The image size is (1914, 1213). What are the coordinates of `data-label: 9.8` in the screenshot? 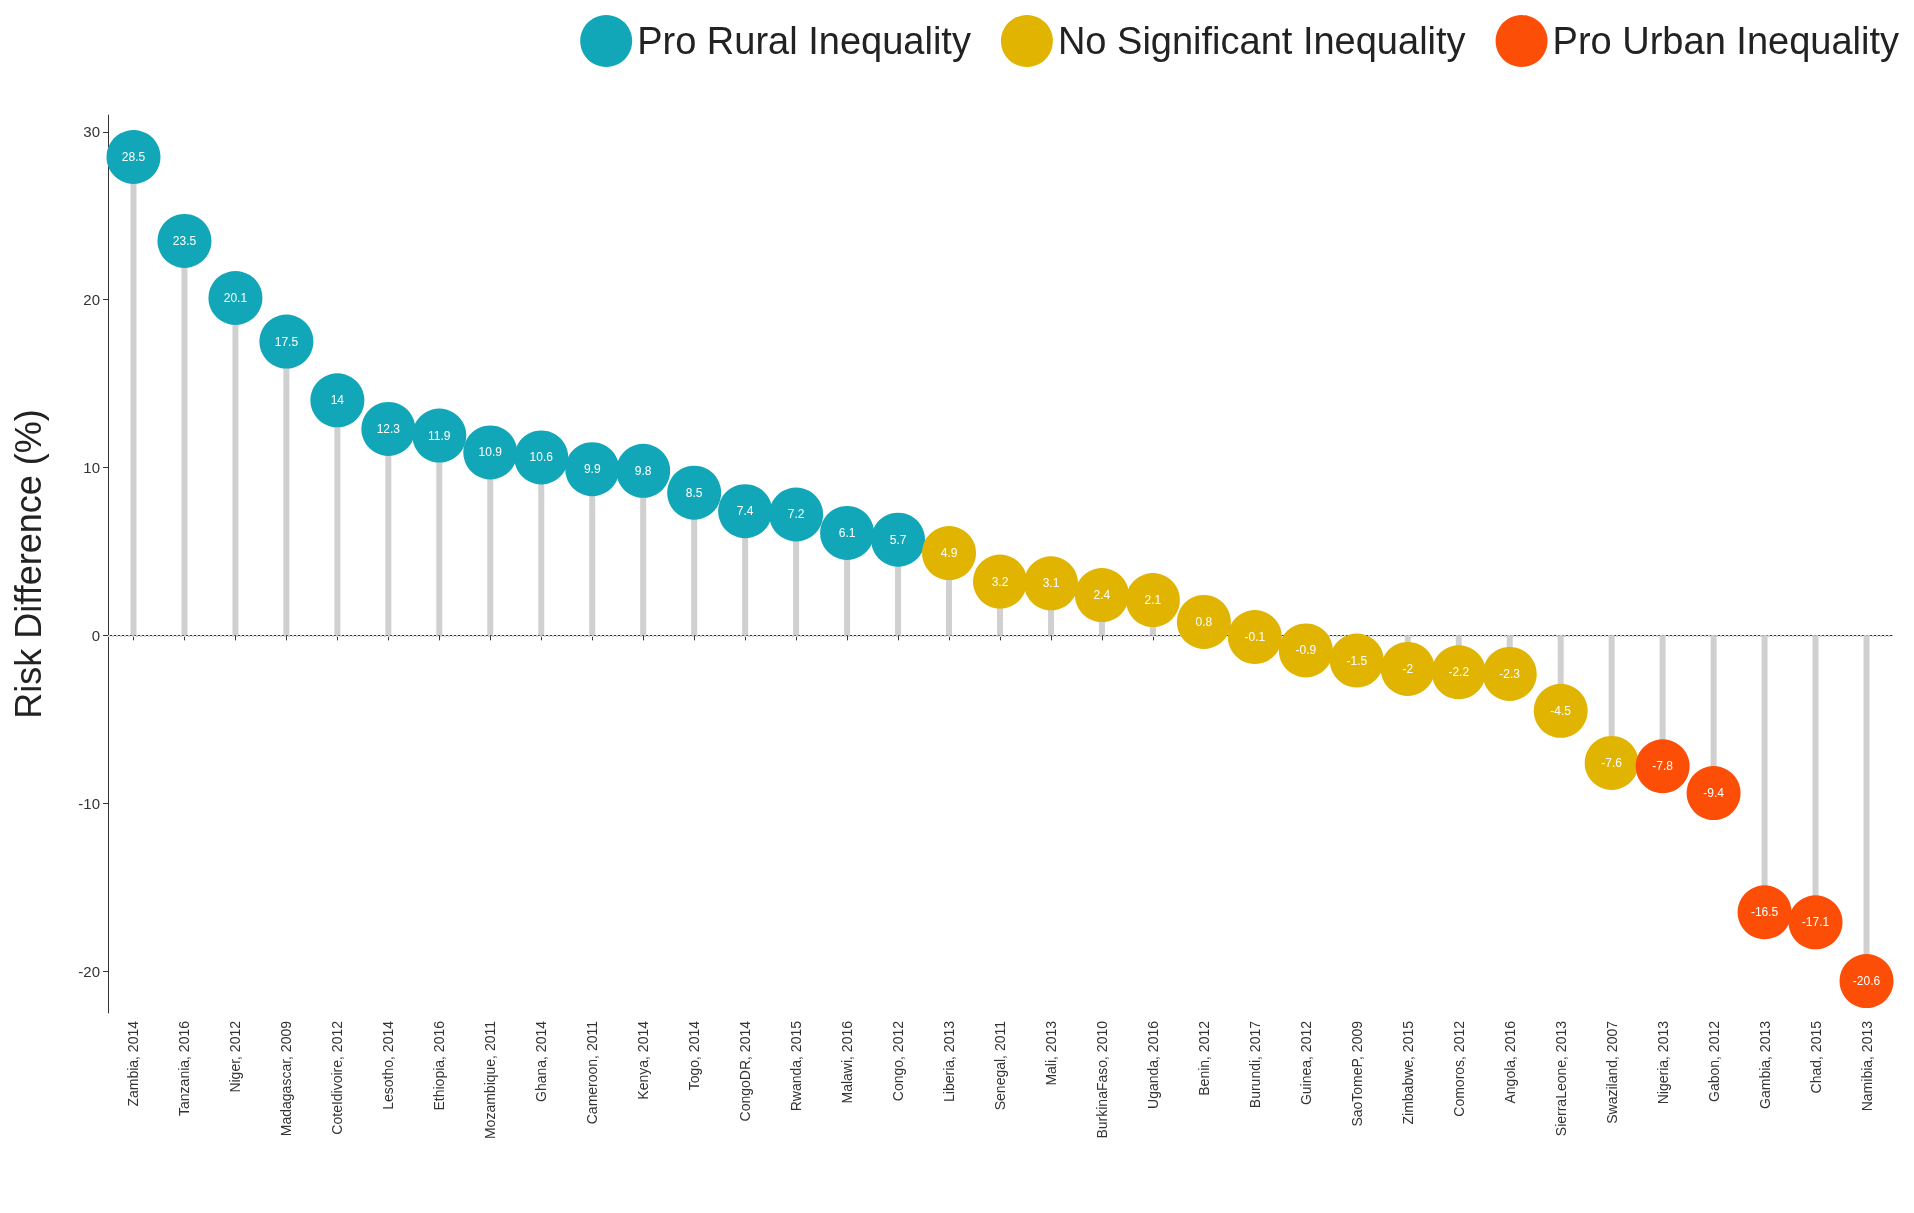 It's located at (643, 470).